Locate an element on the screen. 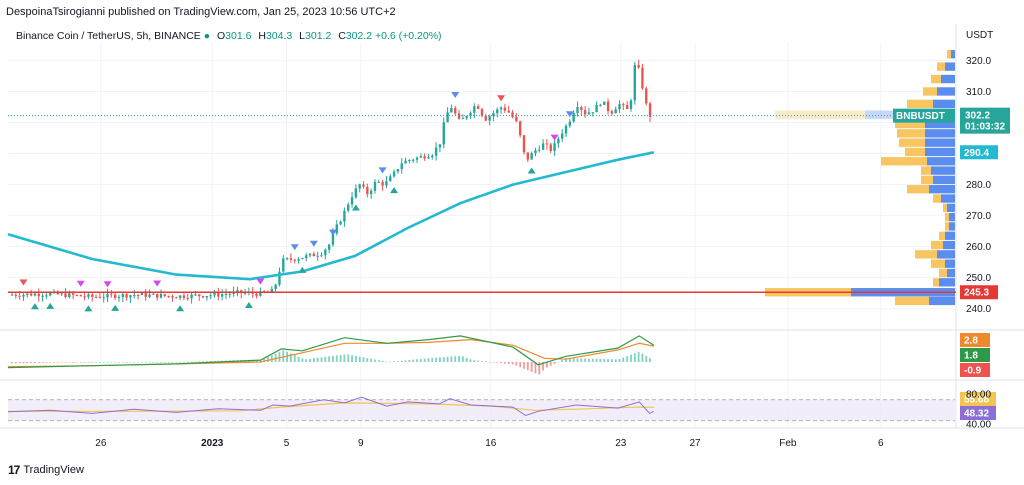 The image size is (1024, 485). time-tick-label: 16 is located at coordinates (491, 443).